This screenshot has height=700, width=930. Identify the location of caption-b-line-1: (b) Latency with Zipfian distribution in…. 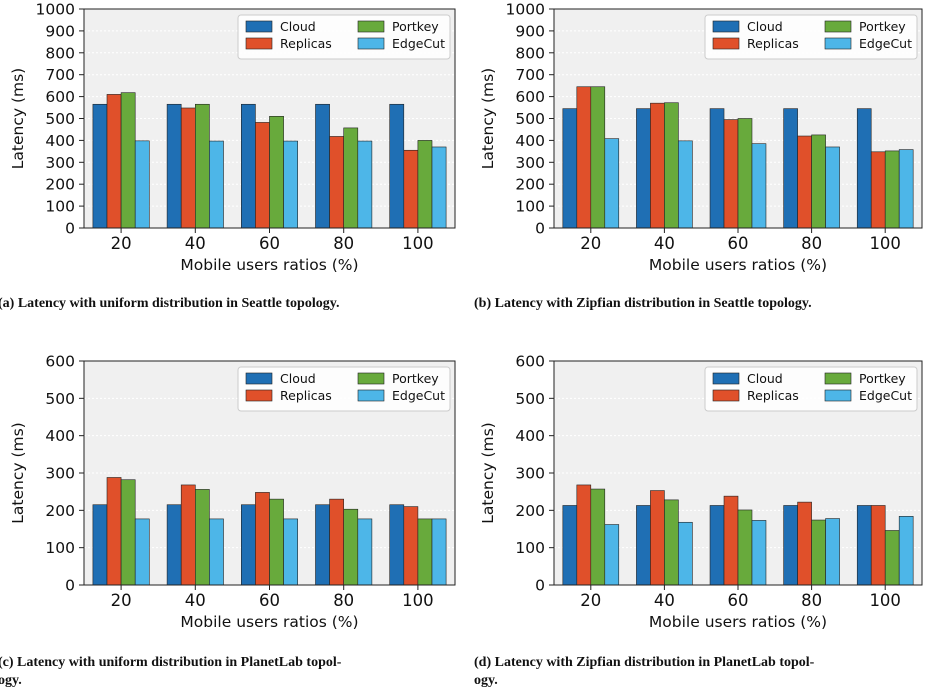
(643, 303).